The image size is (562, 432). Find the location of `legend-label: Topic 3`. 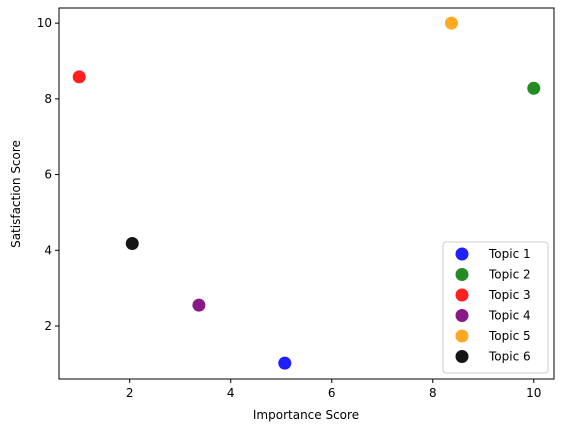

legend-label: Topic 3 is located at coordinates (509, 295).